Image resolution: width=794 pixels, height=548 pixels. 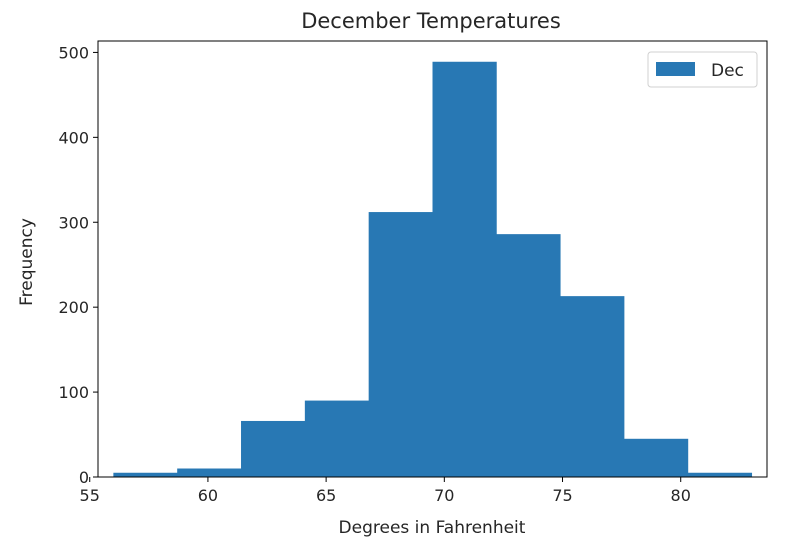 What do you see at coordinates (73, 52) in the screenshot?
I see `y-tick-label: 500` at bounding box center [73, 52].